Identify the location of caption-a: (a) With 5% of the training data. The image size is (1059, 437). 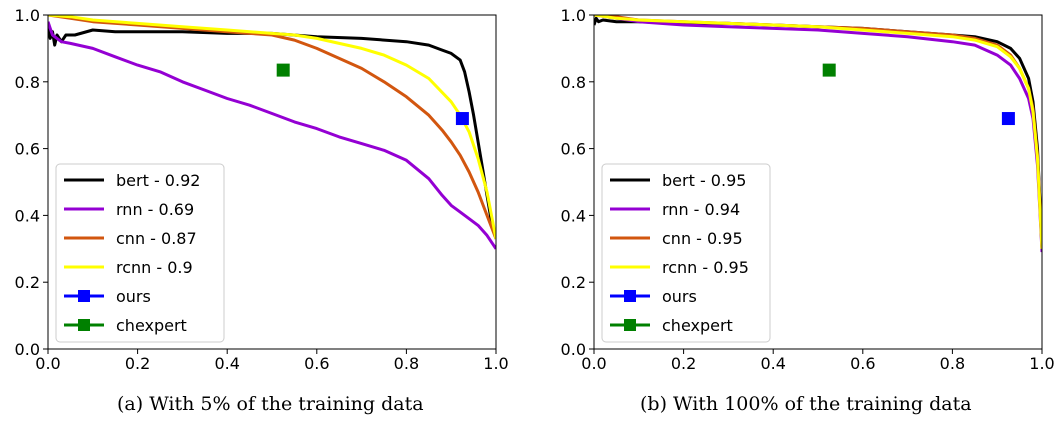
(270, 404).